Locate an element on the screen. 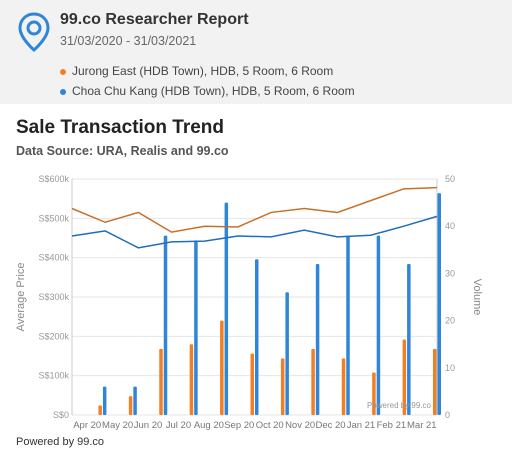  x-tick-label: Mar 21 is located at coordinates (422, 425).